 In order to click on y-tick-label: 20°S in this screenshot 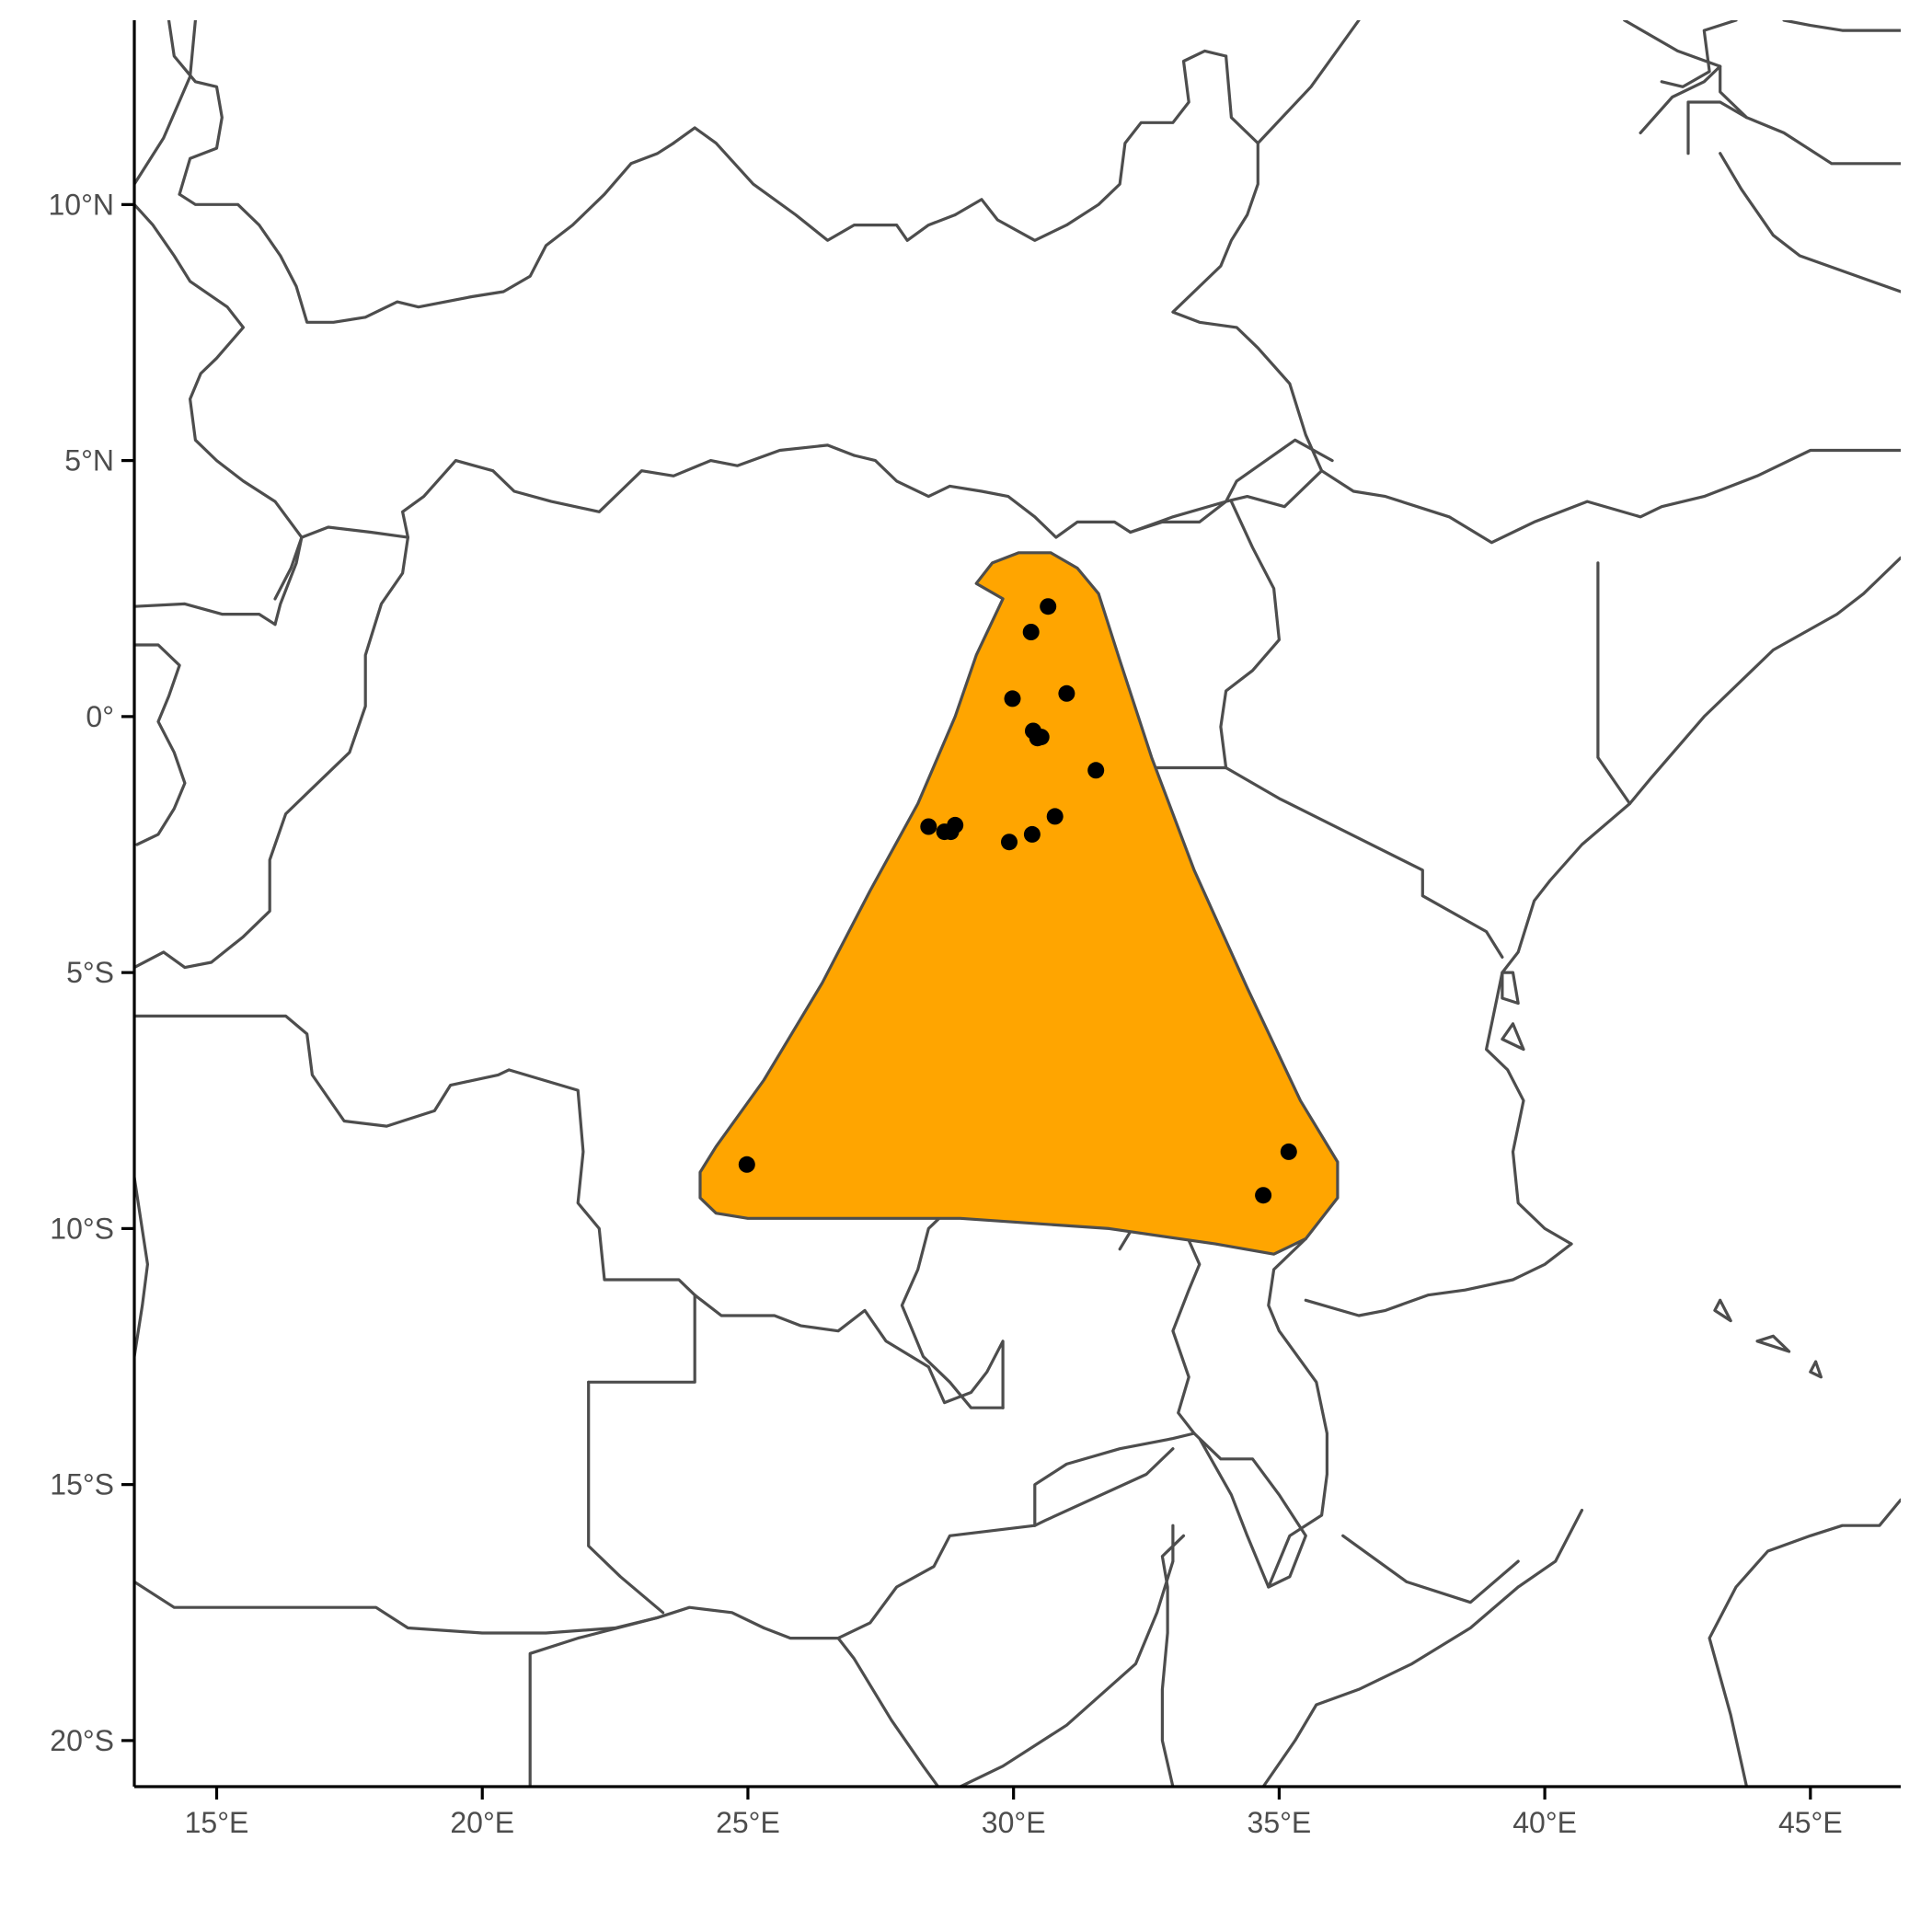, I will do `click(82, 1740)`.